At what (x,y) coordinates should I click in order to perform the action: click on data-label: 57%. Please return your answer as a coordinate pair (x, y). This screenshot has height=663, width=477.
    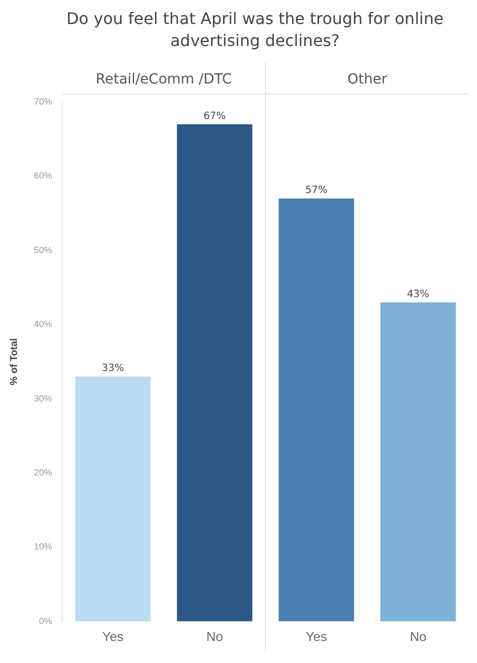
    Looking at the image, I should click on (316, 190).